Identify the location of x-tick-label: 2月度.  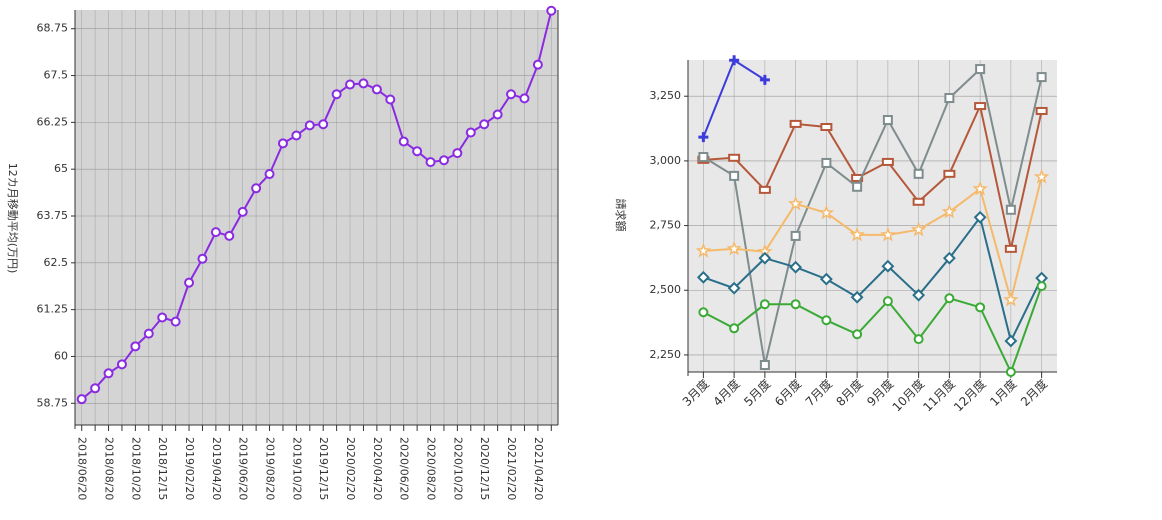
(1033, 392).